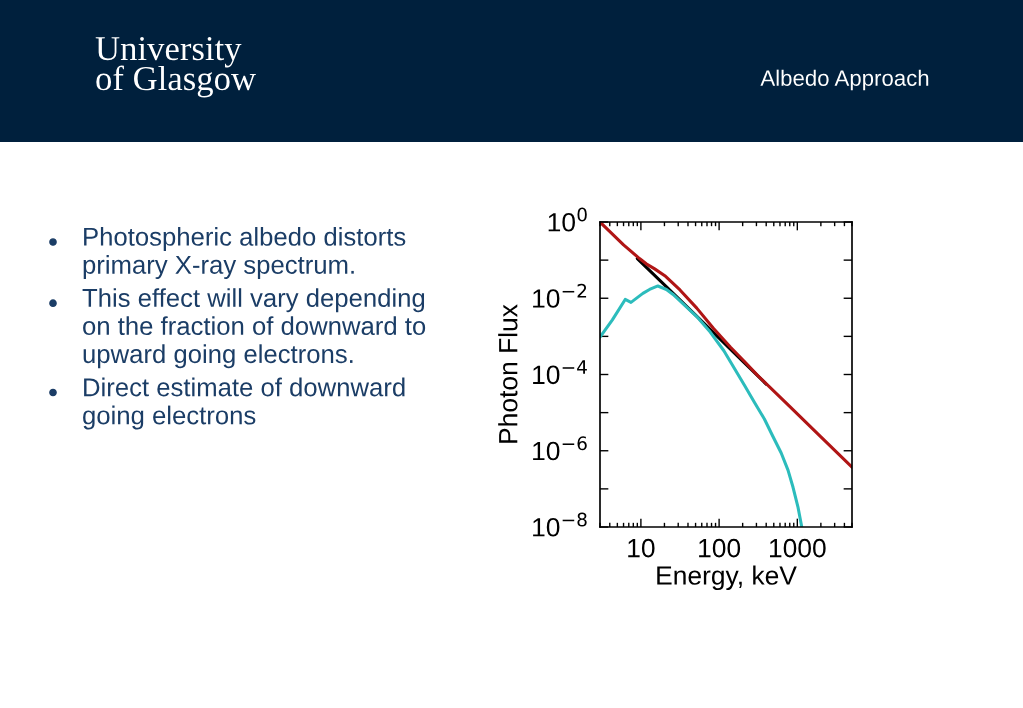  Describe the element at coordinates (720, 548) in the screenshot. I see `x-tick-label: 100` at that location.